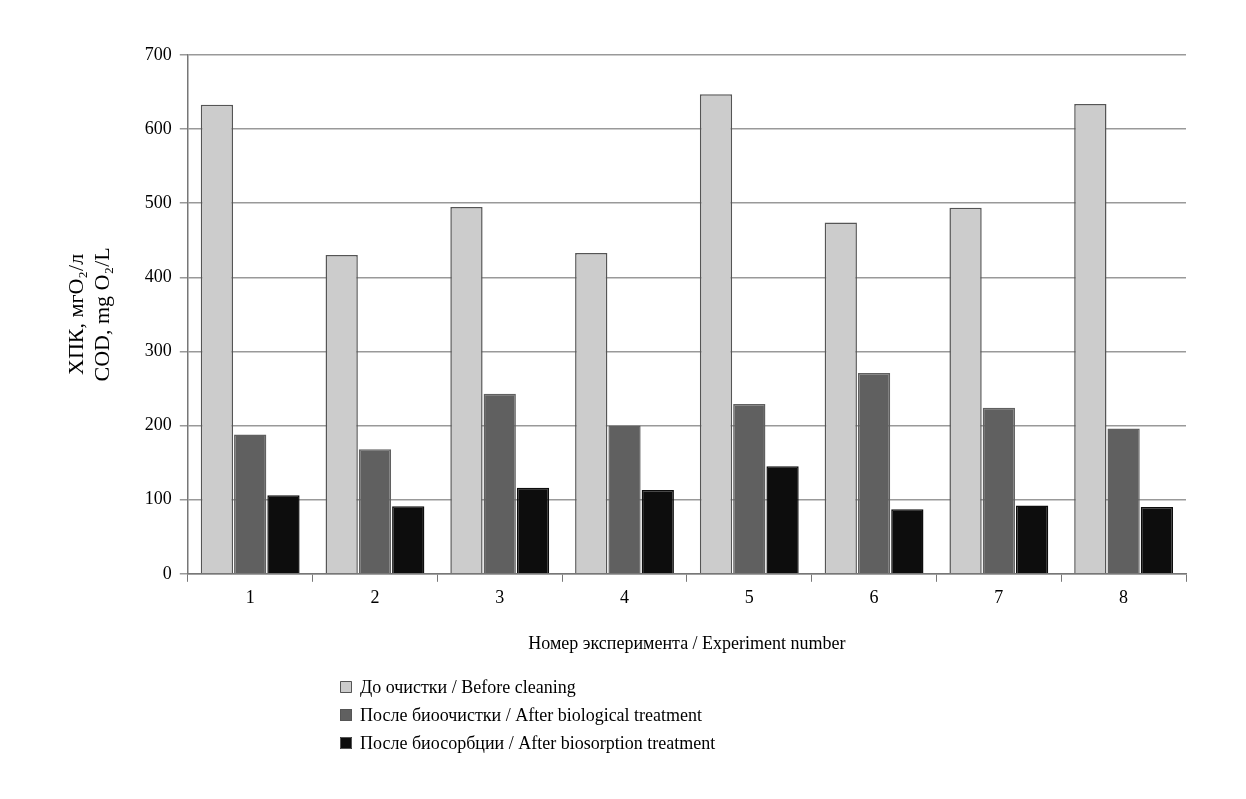 This screenshot has width=1246, height=799. I want to click on legend-label: После биоочистки / After biological treatment, so click(531, 714).